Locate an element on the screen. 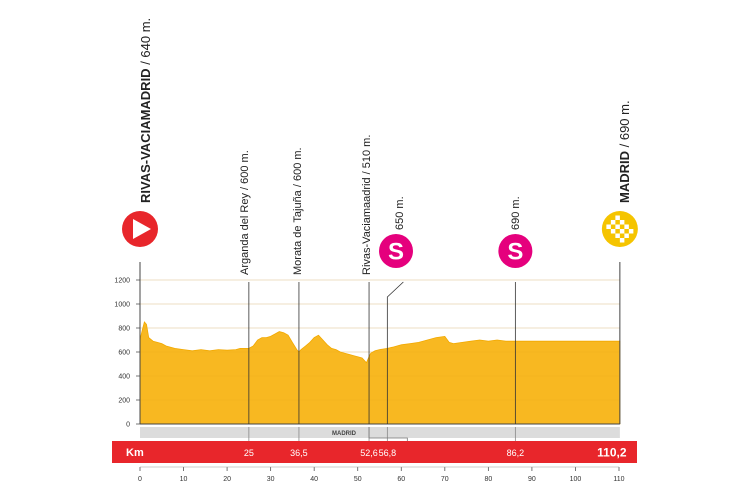 This screenshot has height=488, width=750. x-tick-label: 40 is located at coordinates (314, 479).